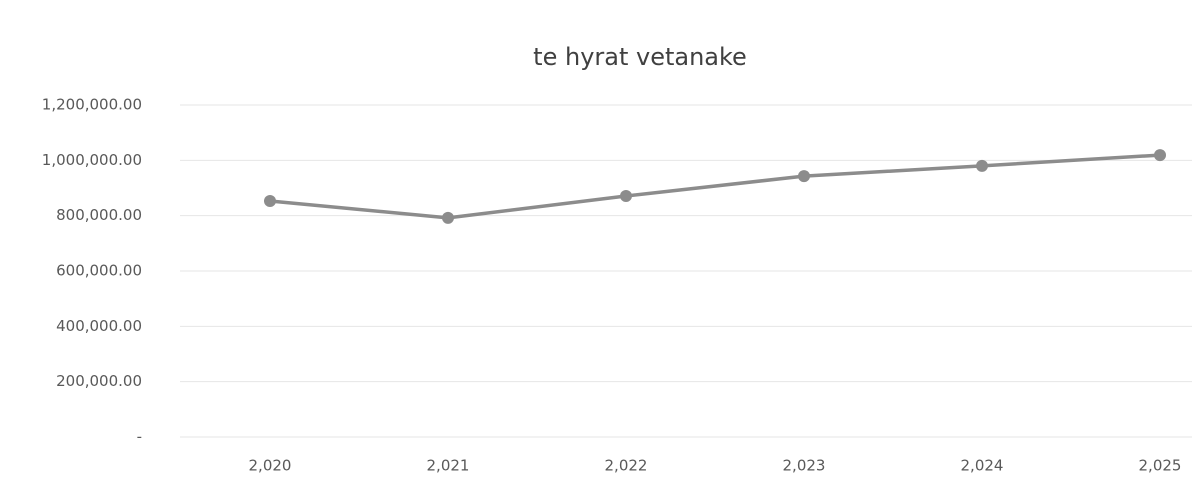 The width and height of the screenshot is (1192, 494). Describe the element at coordinates (804, 466) in the screenshot. I see `x-tick-label: 2,023` at that location.